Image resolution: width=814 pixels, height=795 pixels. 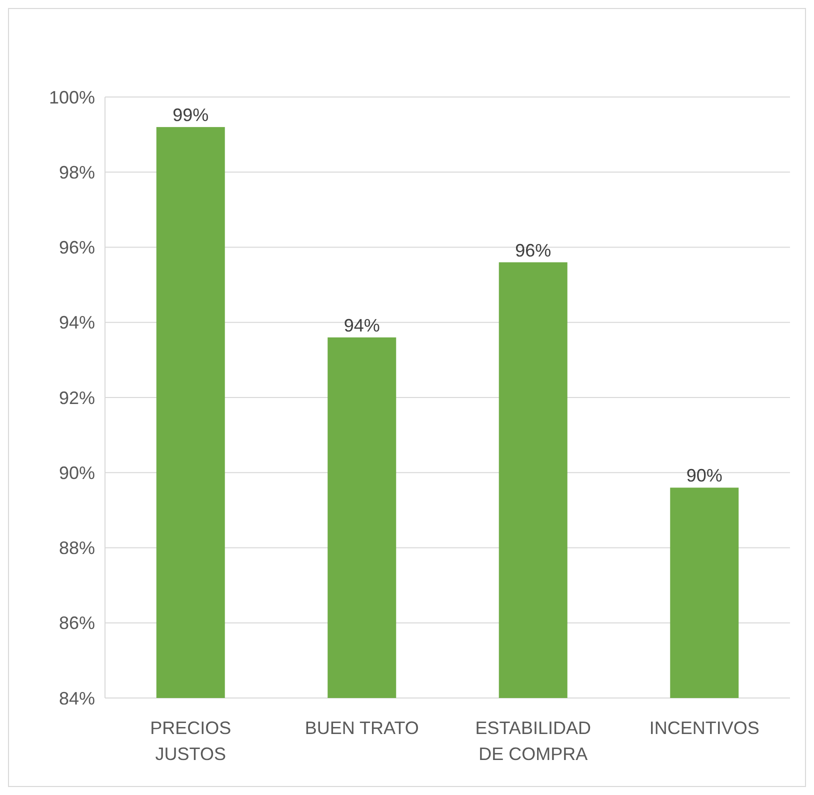 I want to click on y-tick-label: 94%, so click(x=76, y=322).